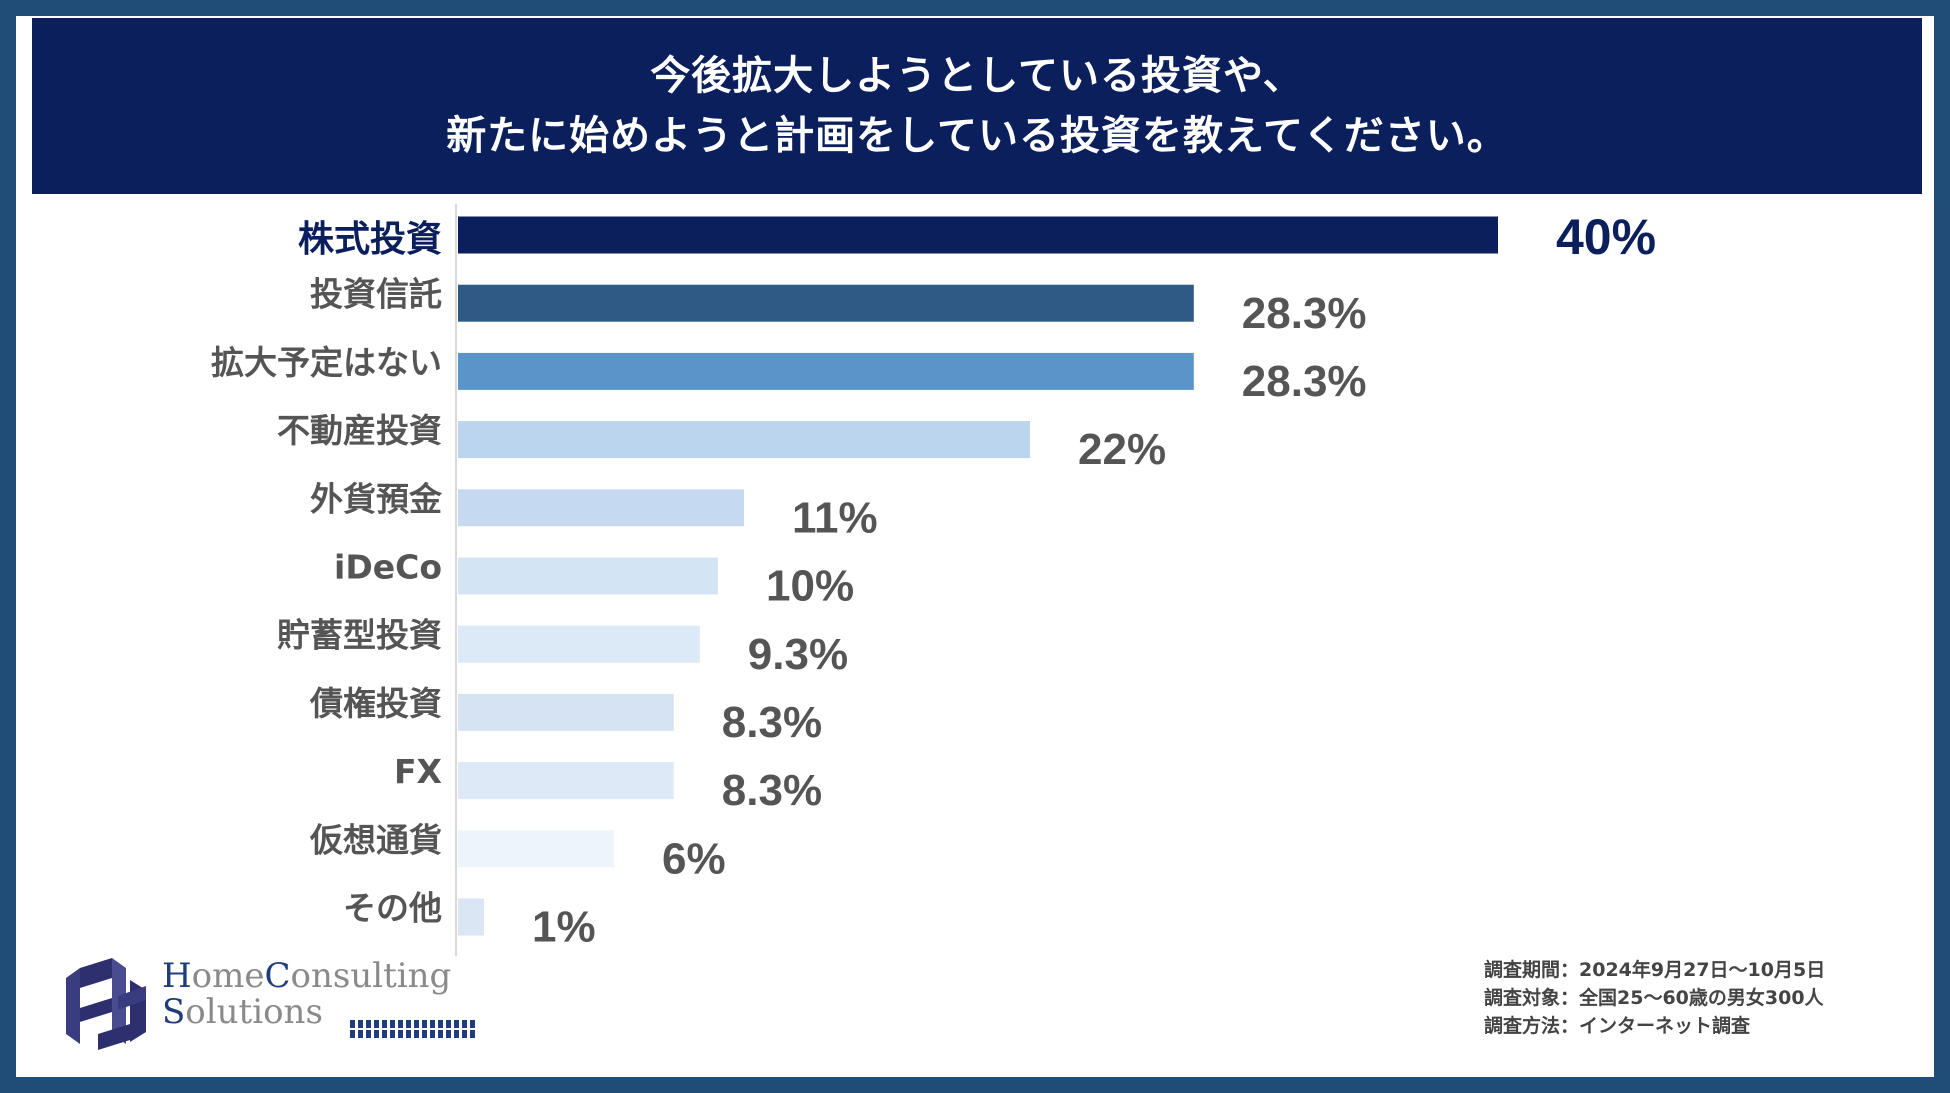 The width and height of the screenshot is (1950, 1093). I want to click on category-label: 債権投資, so click(375, 703).